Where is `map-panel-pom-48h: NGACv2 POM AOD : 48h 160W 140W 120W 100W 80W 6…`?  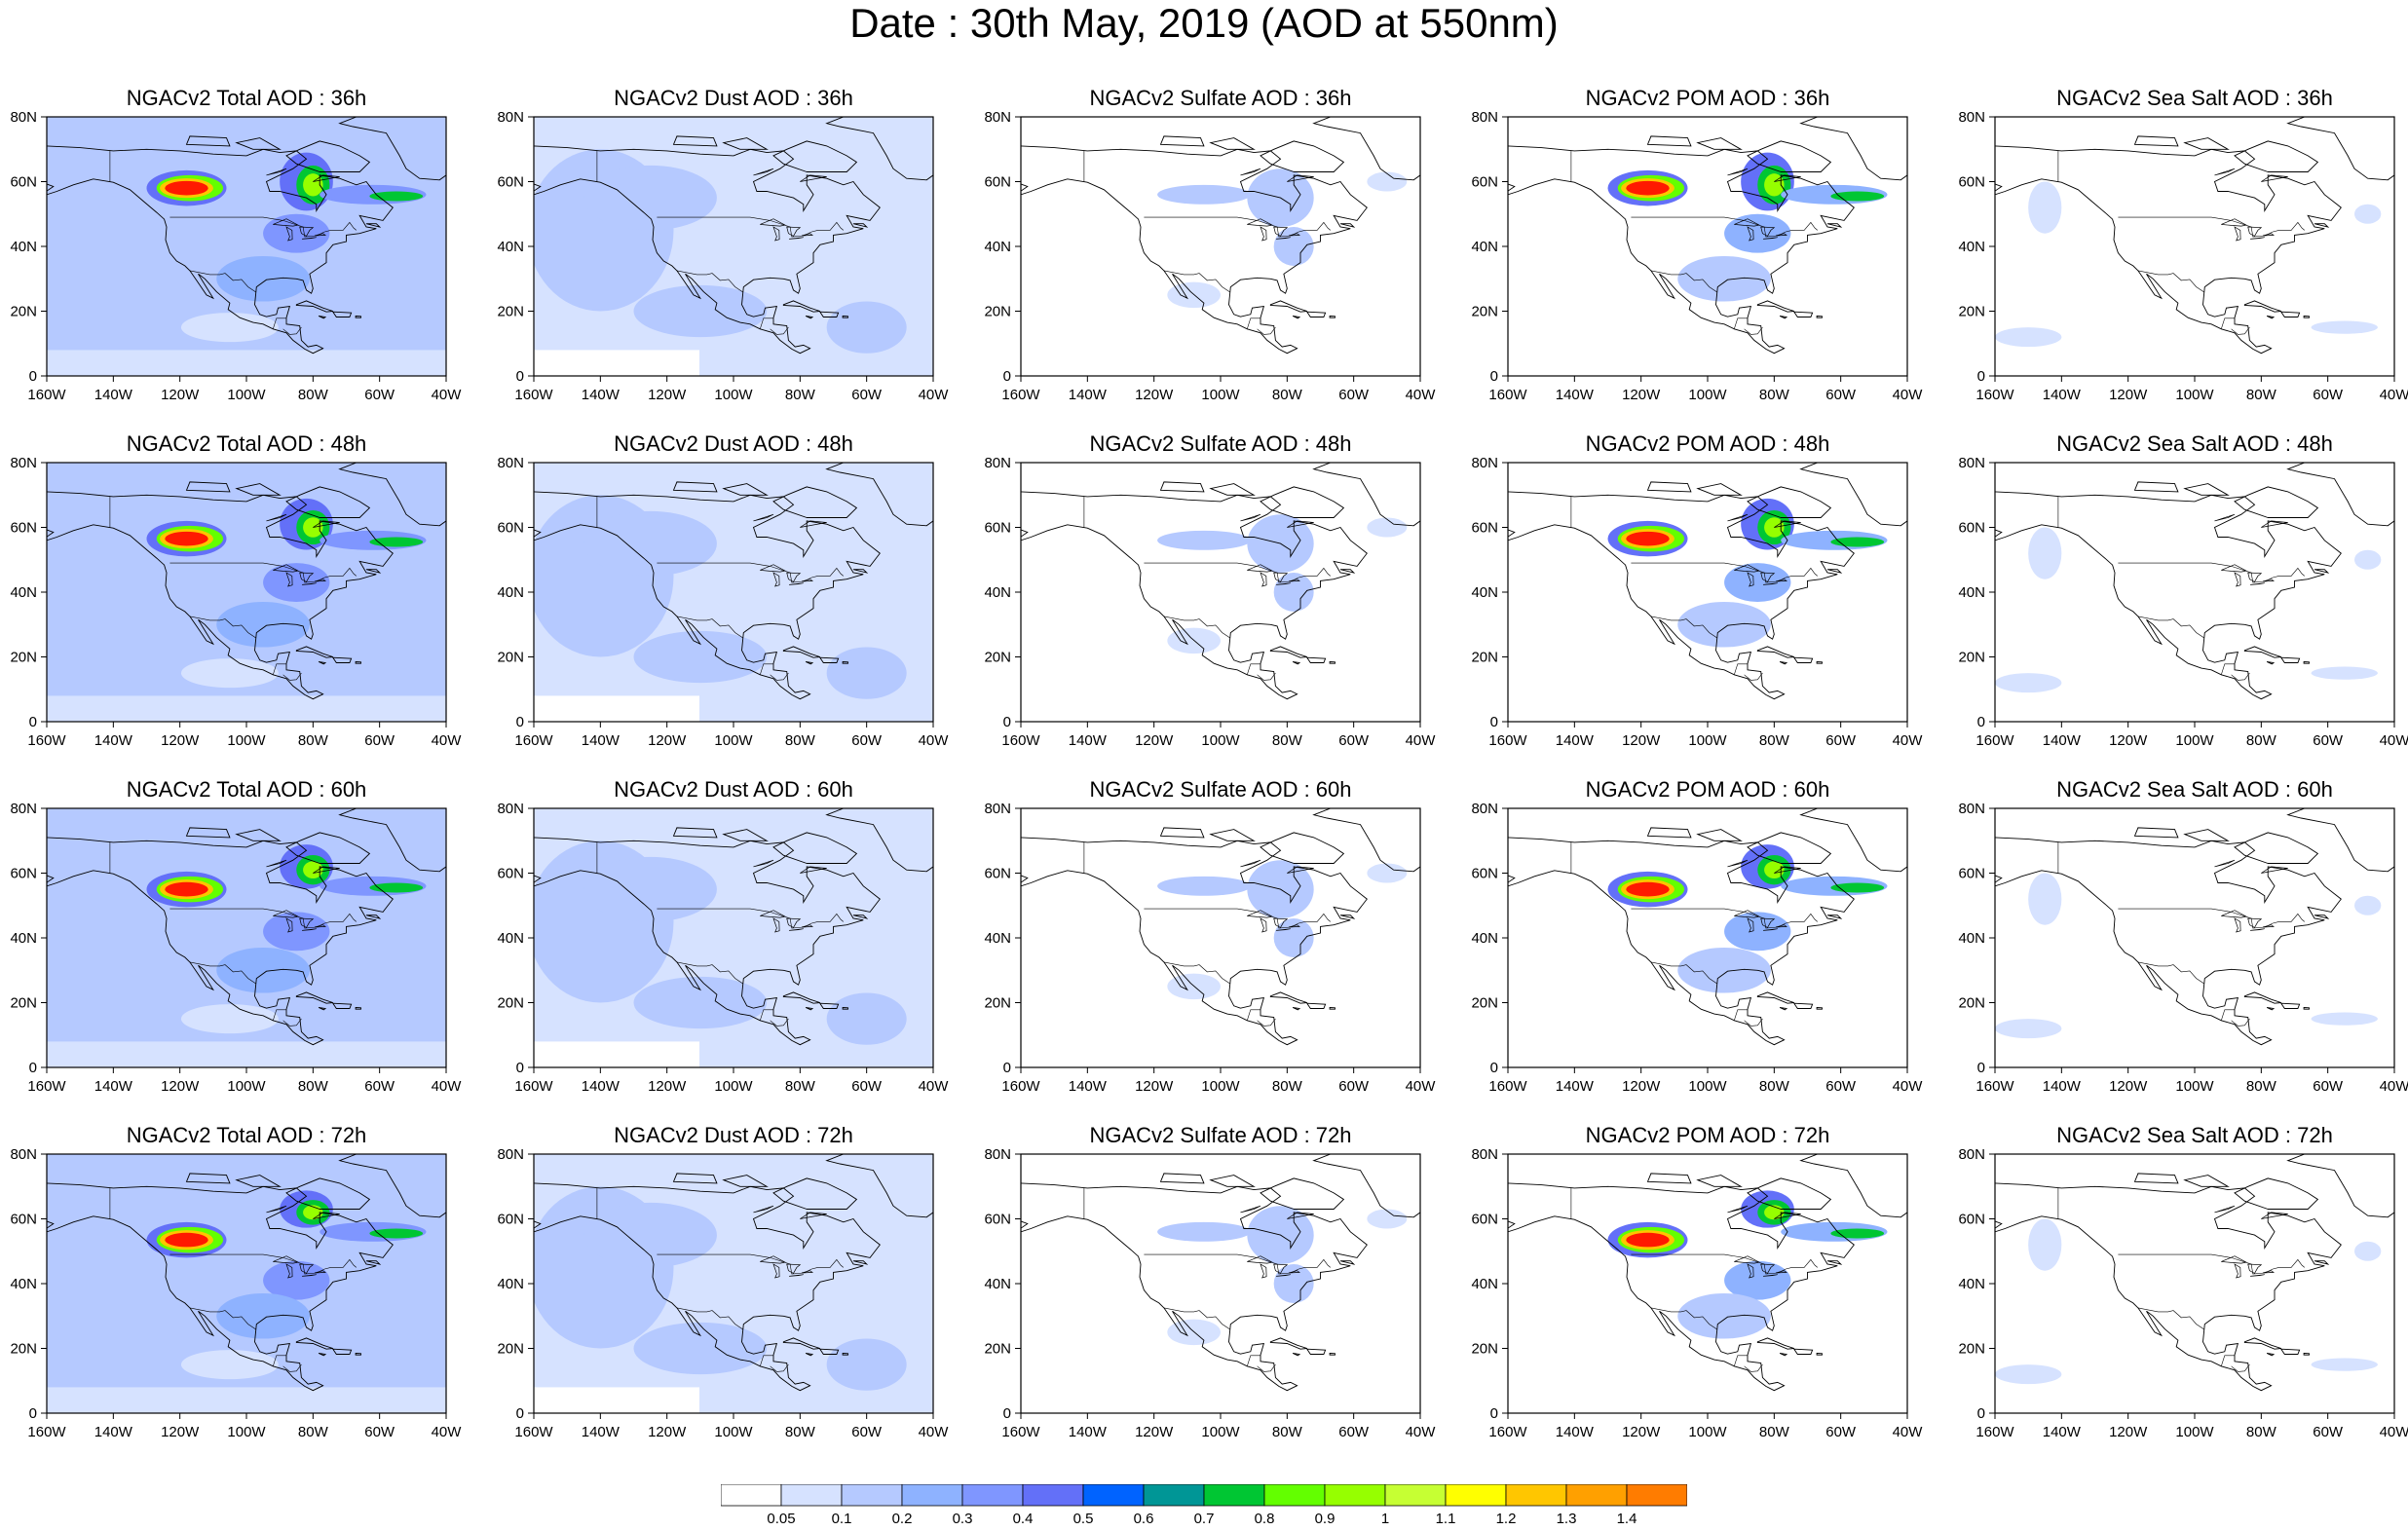 map-panel-pom-48h: NGACv2 POM AOD : 48h 160W 140W 120W 100W 80W 6… is located at coordinates (1704, 592).